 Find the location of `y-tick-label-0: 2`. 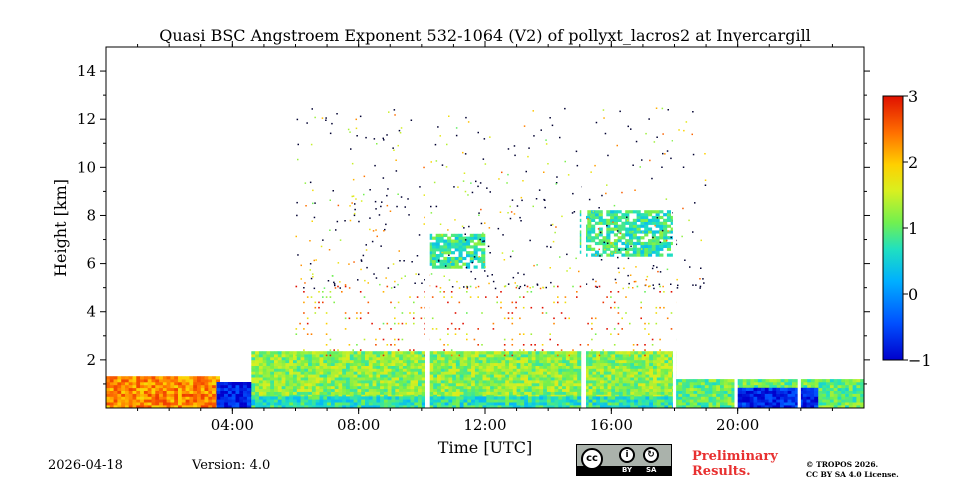

y-tick-label-0: 2 is located at coordinates (91, 360).